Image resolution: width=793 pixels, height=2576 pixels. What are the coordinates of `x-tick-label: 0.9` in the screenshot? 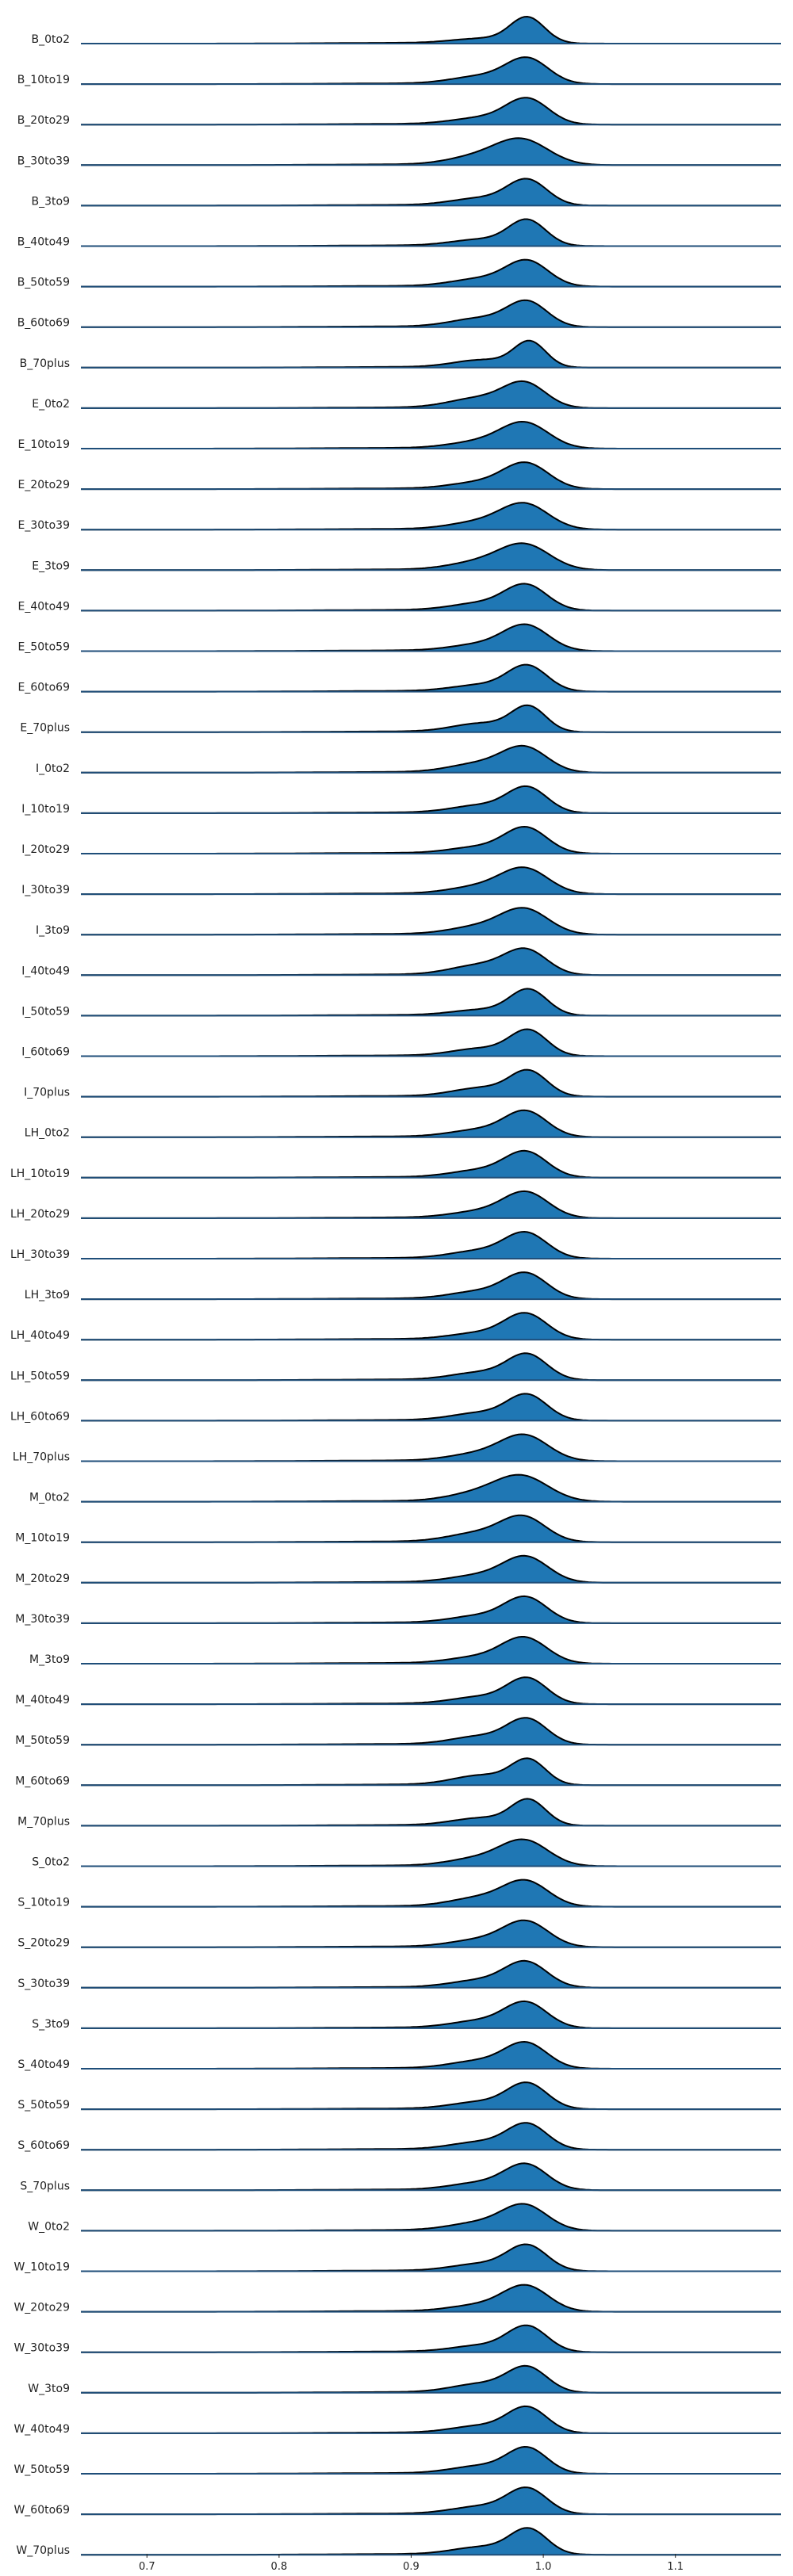 It's located at (411, 2567).